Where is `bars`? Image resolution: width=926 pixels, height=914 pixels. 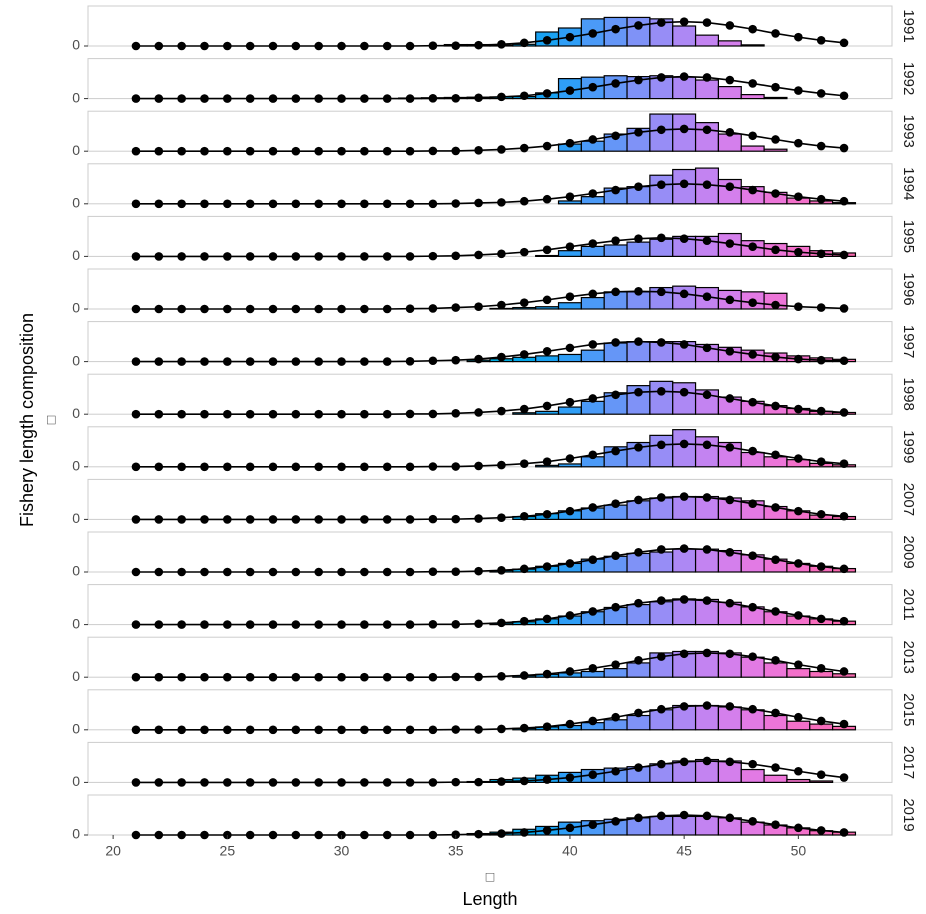 bars is located at coordinates (672, 132).